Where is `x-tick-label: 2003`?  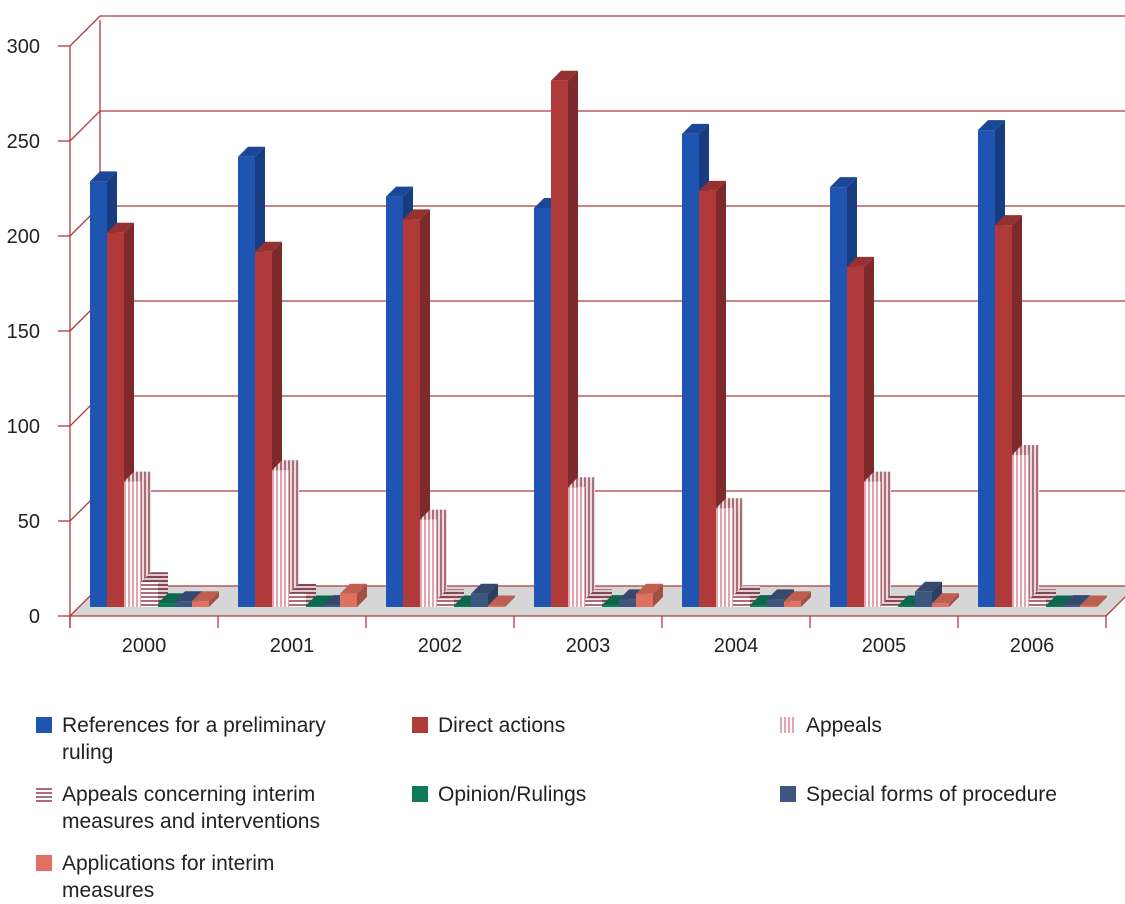 x-tick-label: 2003 is located at coordinates (588, 646).